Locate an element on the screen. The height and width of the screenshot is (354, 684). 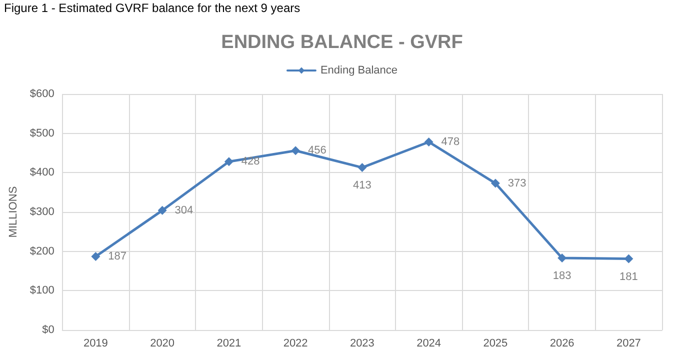
y-tick-label: $500 is located at coordinates (42, 133).